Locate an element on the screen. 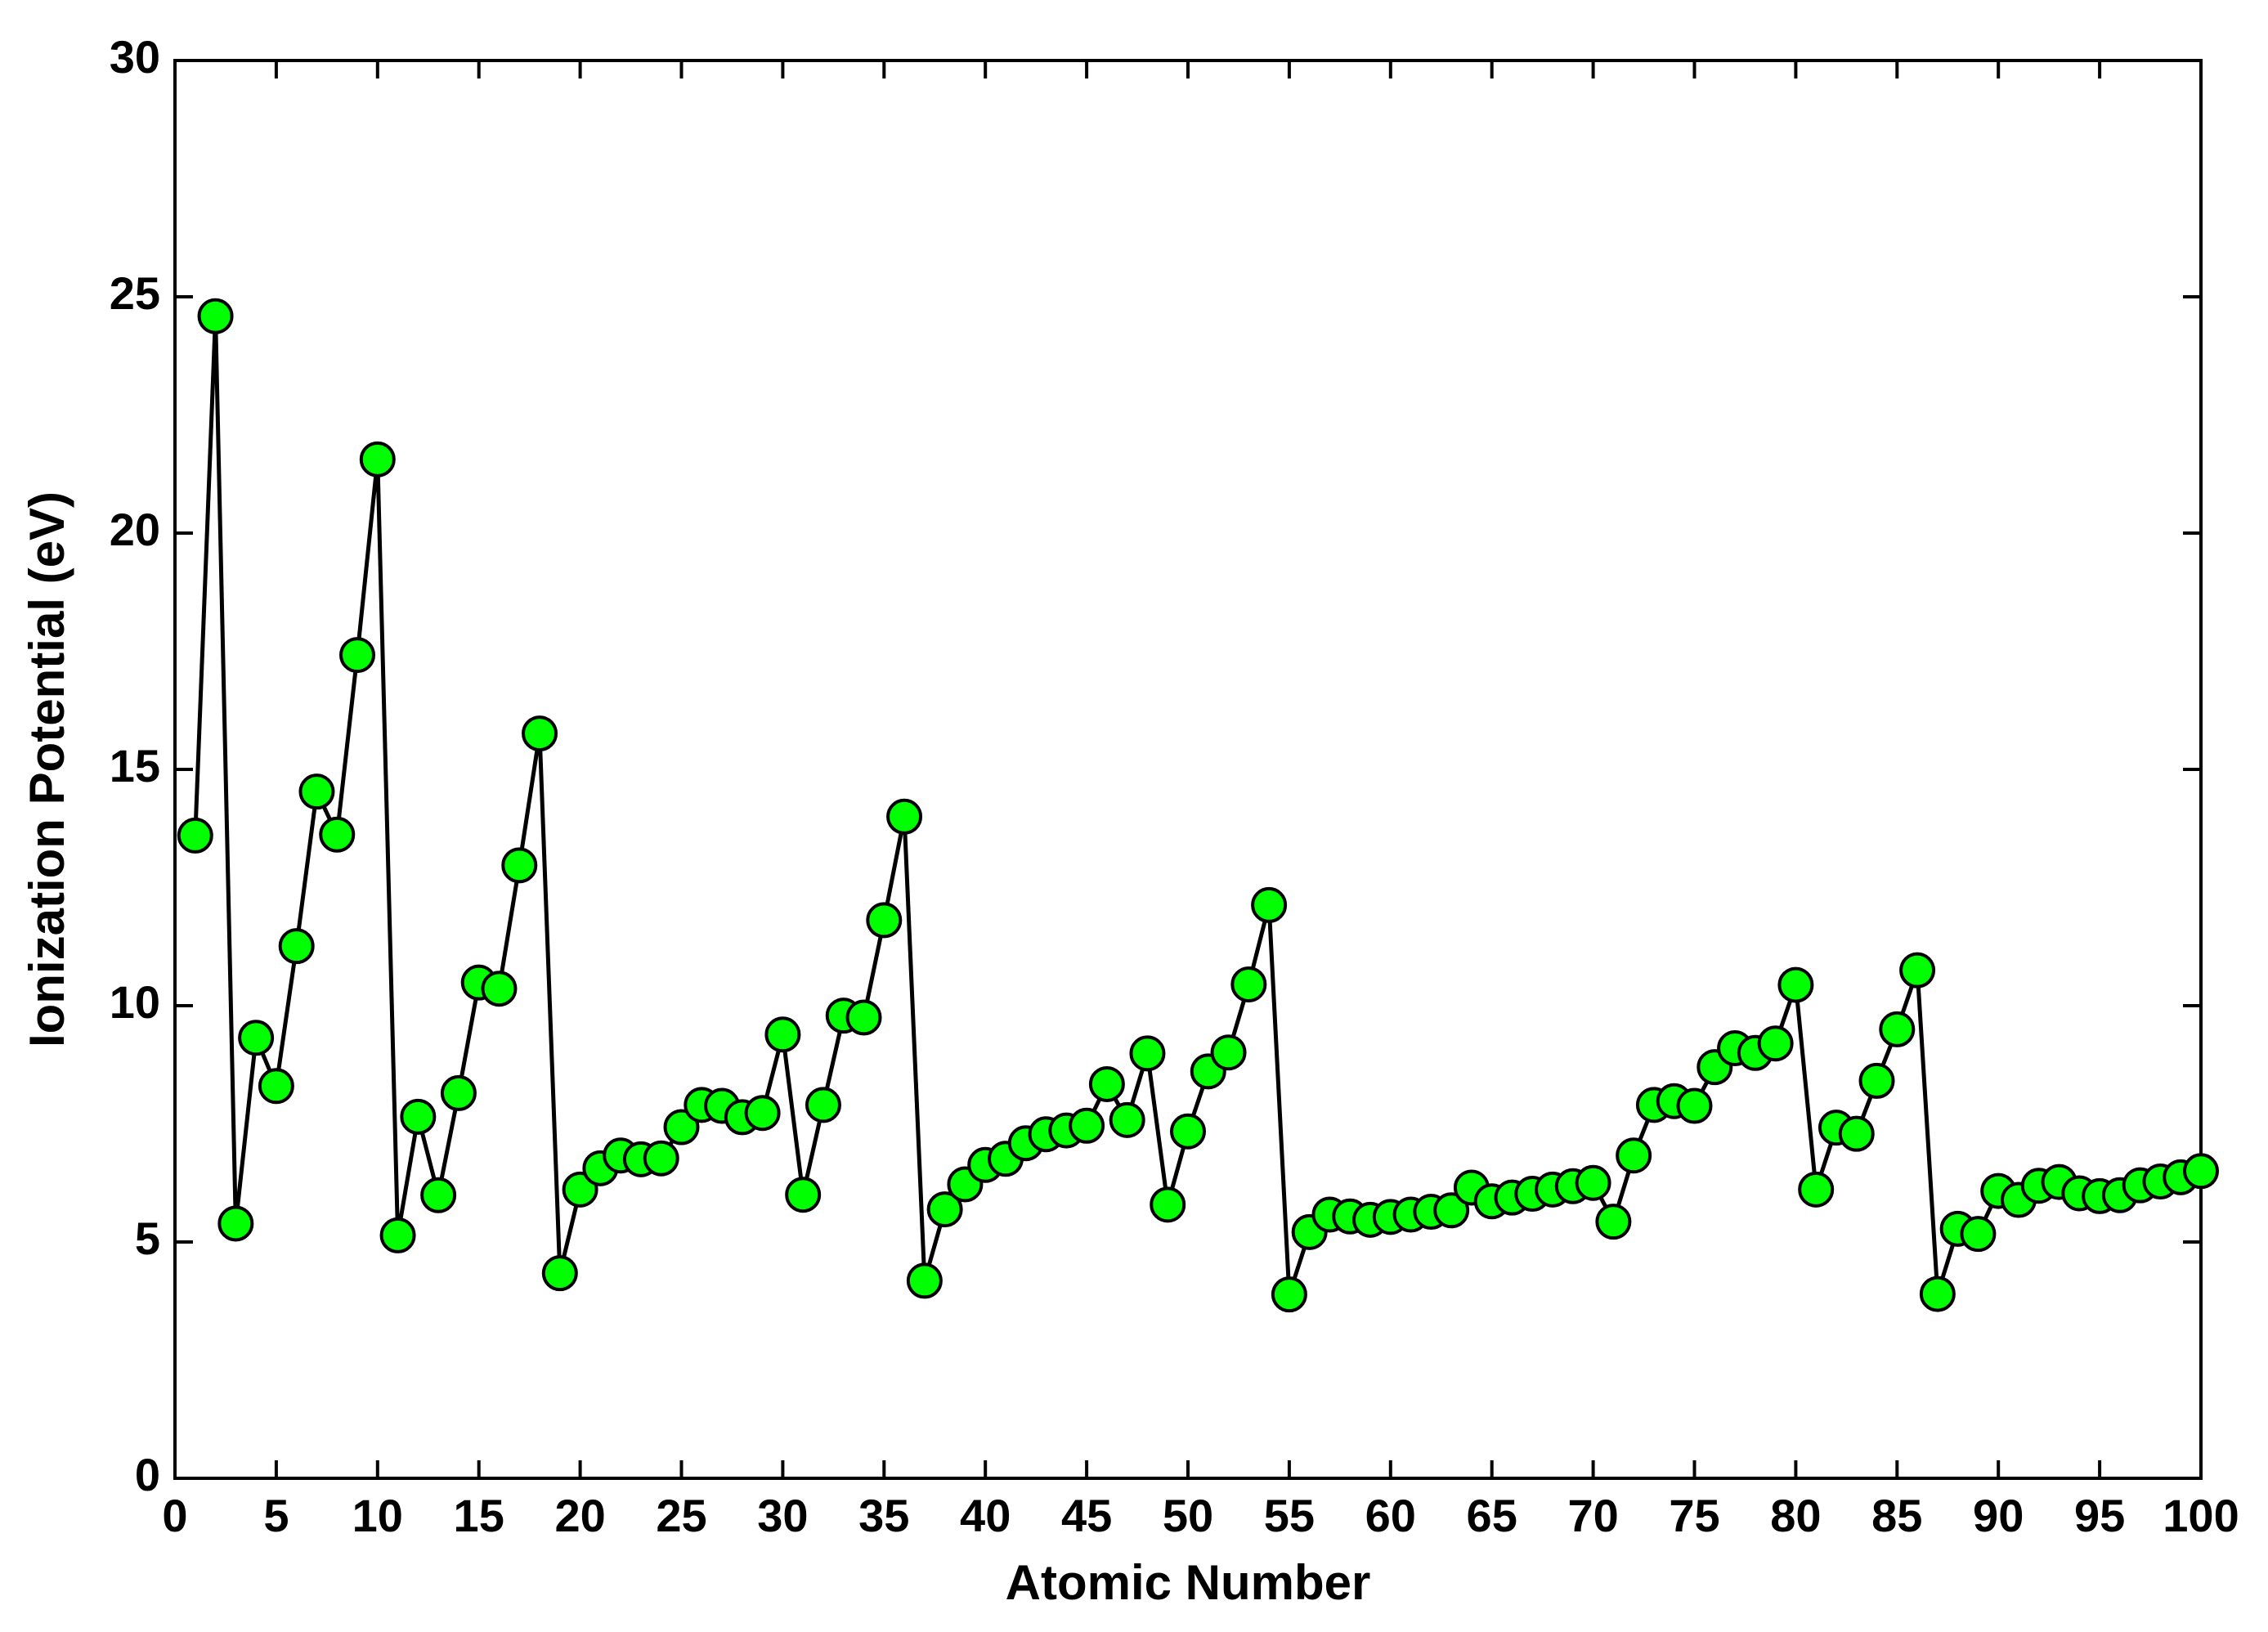  y-tick-label: 0 is located at coordinates (147, 1475).